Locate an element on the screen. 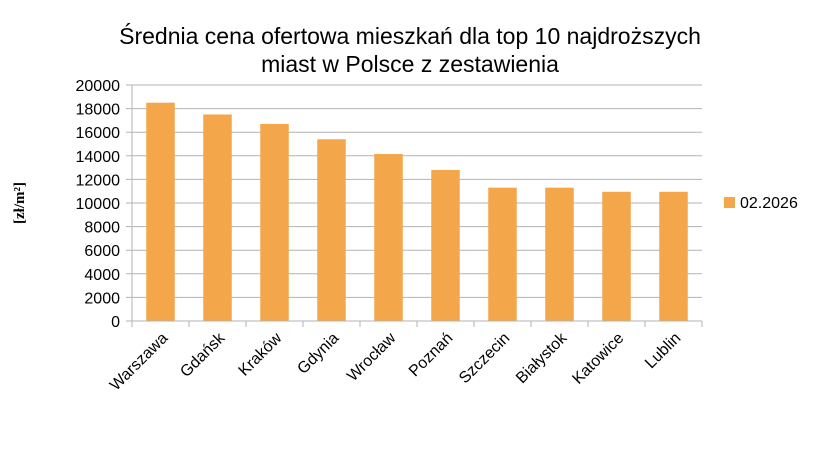 This screenshot has height=460, width=824. x-tick-label: Poznań is located at coordinates (431, 355).